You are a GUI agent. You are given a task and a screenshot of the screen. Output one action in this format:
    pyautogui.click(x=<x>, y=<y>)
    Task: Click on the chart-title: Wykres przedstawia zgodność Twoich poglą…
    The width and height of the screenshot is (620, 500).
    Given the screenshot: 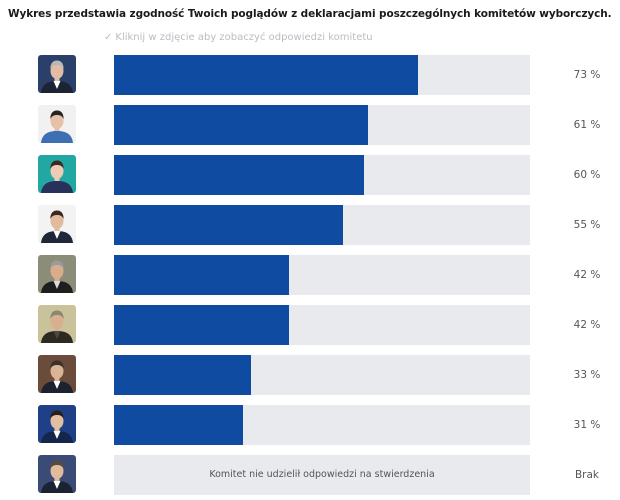 What is the action you would take?
    pyautogui.click(x=310, y=14)
    